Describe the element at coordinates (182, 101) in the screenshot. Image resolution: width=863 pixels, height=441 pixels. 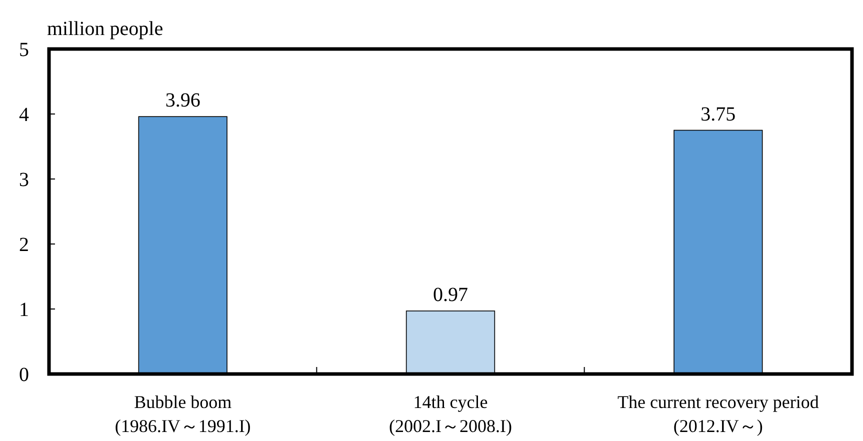
I see `data-label: 3.96` at that location.